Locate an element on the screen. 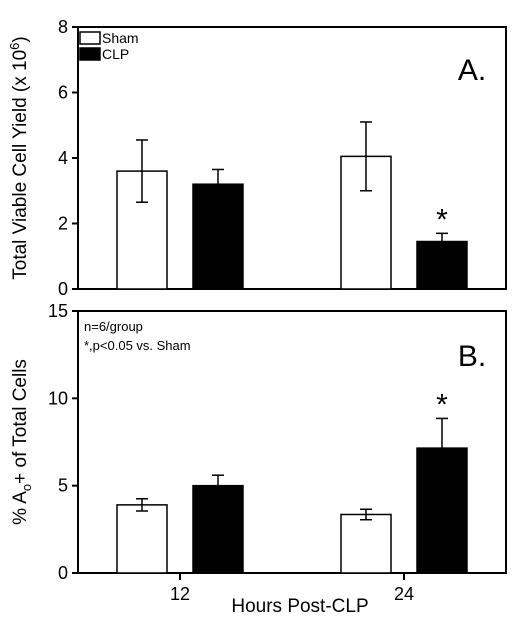 The image size is (520, 622). panel-a-y-tick-label: 2 is located at coordinates (63, 224).